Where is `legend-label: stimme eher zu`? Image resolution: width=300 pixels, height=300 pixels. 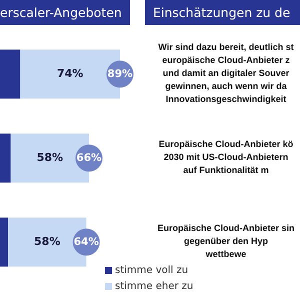
legend-label: stimme eher zu is located at coordinates (154, 286).